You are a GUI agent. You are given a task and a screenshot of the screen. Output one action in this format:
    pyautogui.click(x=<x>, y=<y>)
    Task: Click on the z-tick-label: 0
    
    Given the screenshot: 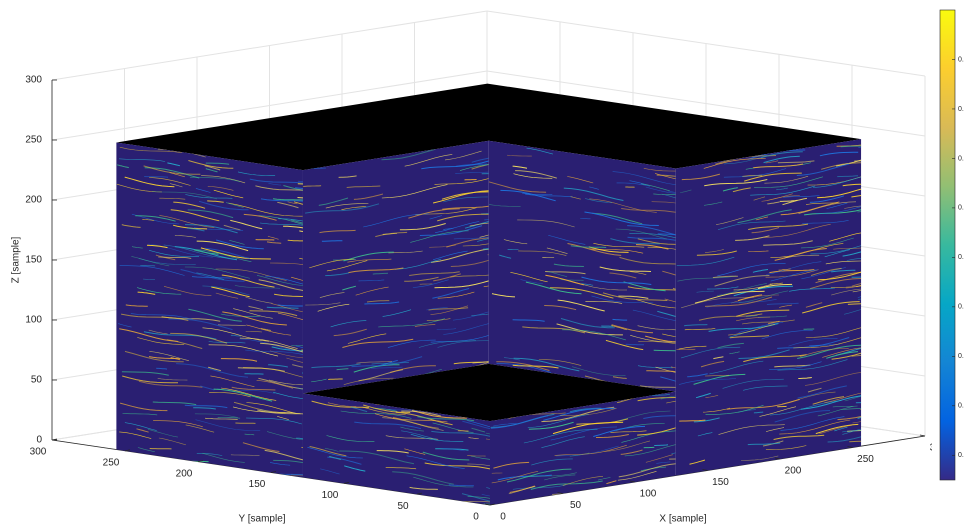 What is the action you would take?
    pyautogui.click(x=39, y=440)
    